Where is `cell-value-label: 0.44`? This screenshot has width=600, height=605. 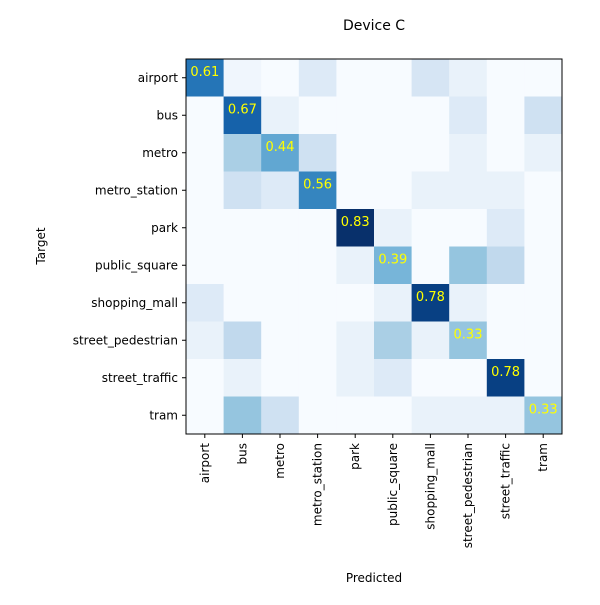 cell-value-label: 0.44 is located at coordinates (280, 147).